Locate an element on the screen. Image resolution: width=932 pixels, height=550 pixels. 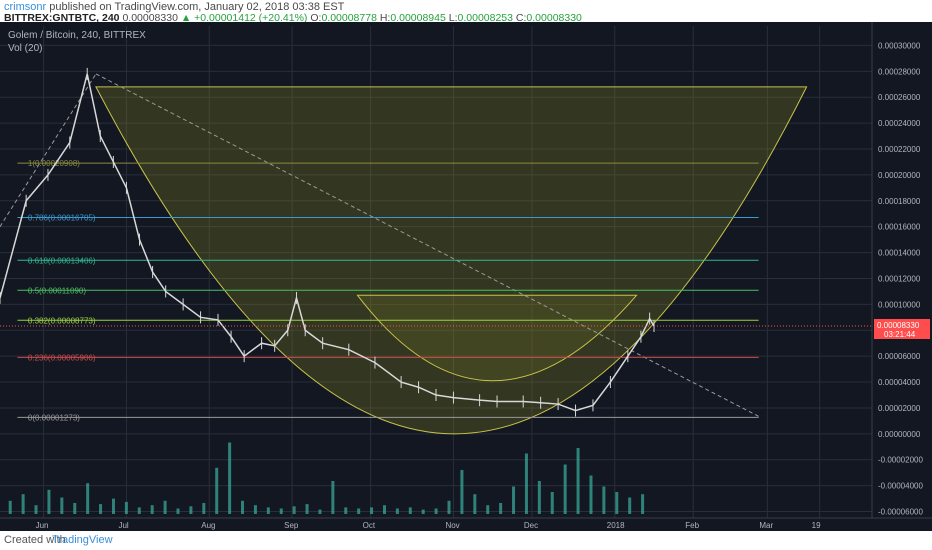
x-tick-label: 19 is located at coordinates (816, 525).